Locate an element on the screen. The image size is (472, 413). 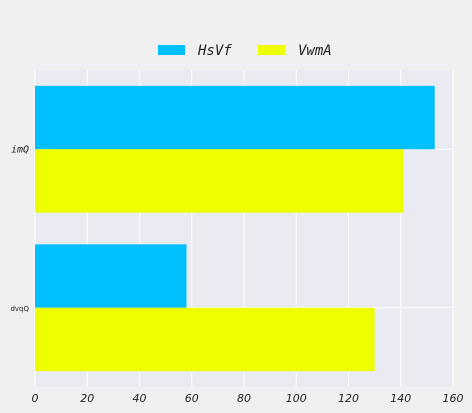
x-axis-ticks: 0 20 40 60 80 100 120 140 160 is located at coordinates (248, 398).